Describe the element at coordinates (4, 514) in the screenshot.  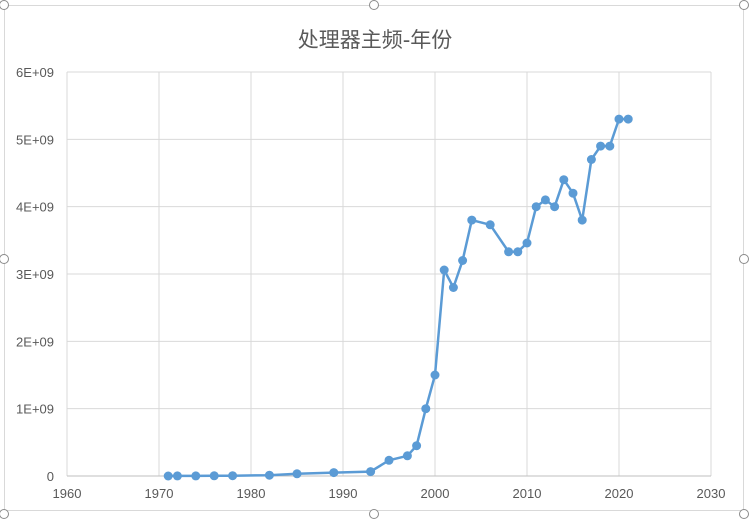
I see `resize-handle-bottom-left` at that location.